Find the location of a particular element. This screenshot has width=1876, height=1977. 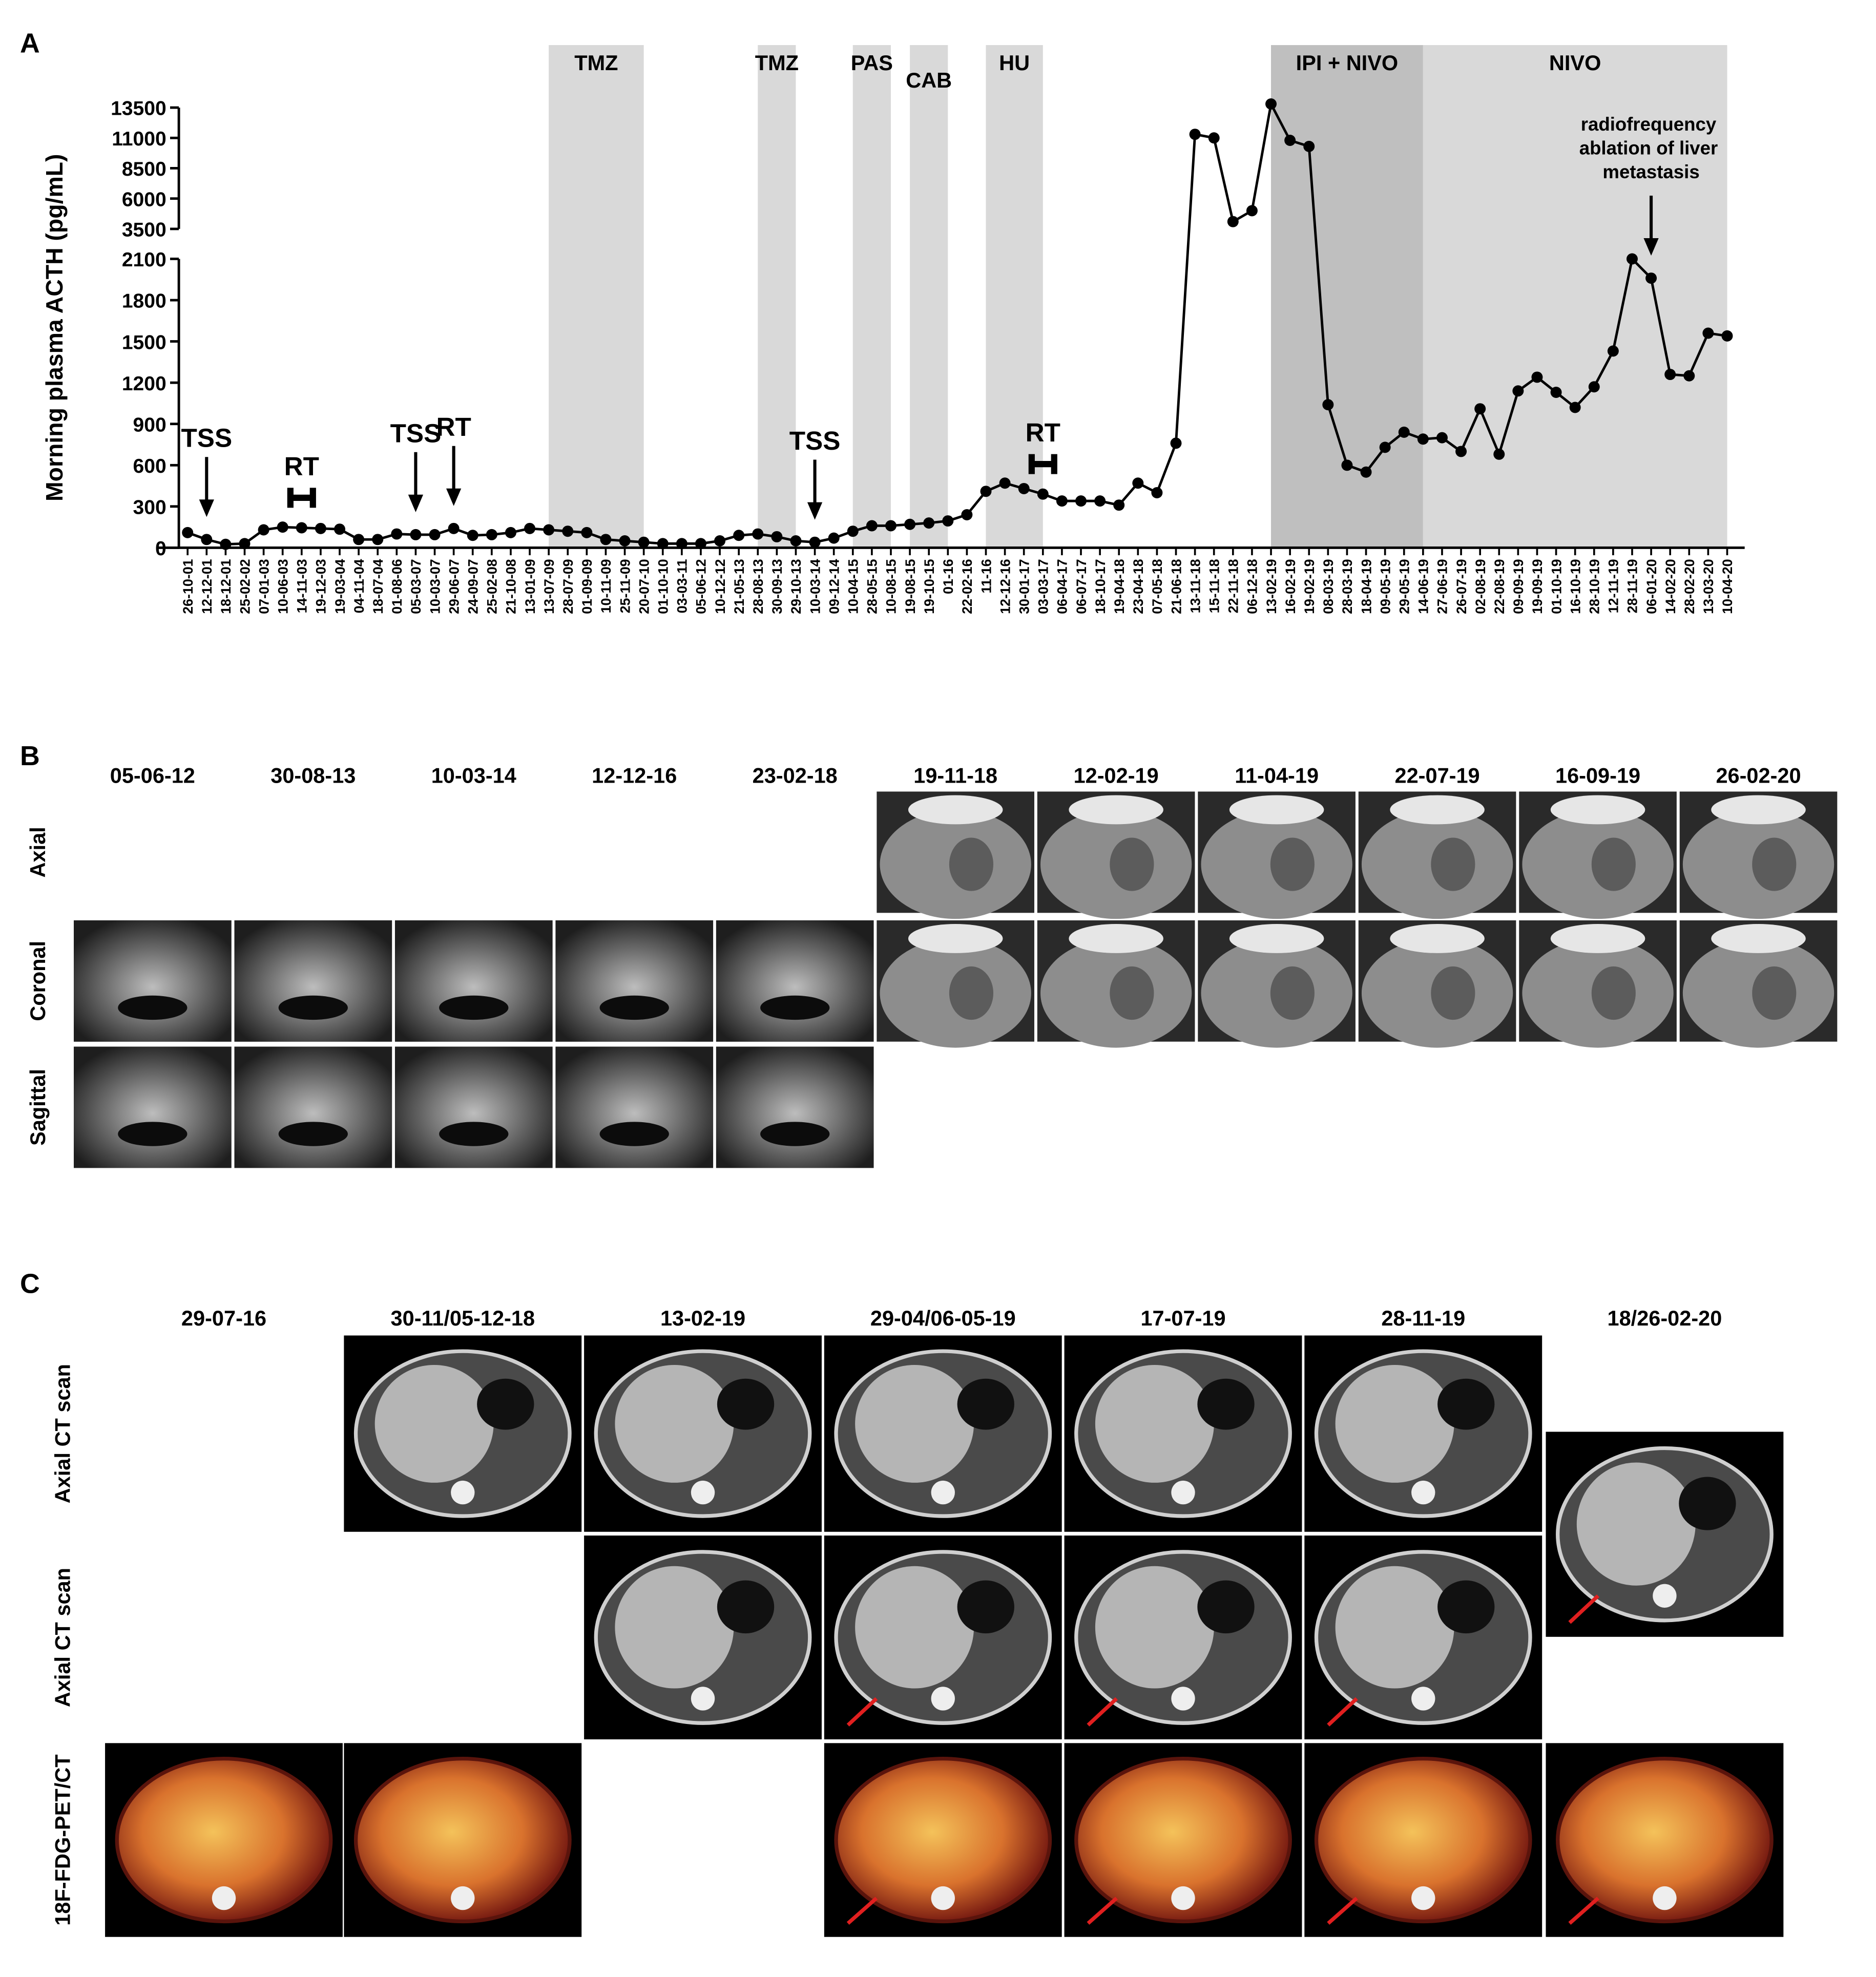

x-tick-label: 10-11-09 is located at coordinates (606, 586).